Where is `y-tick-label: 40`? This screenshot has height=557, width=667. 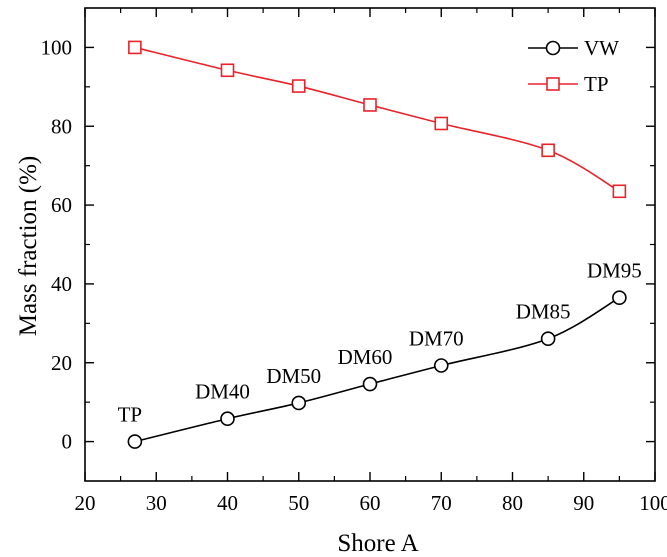
y-tick-label: 40 is located at coordinates (61, 284).